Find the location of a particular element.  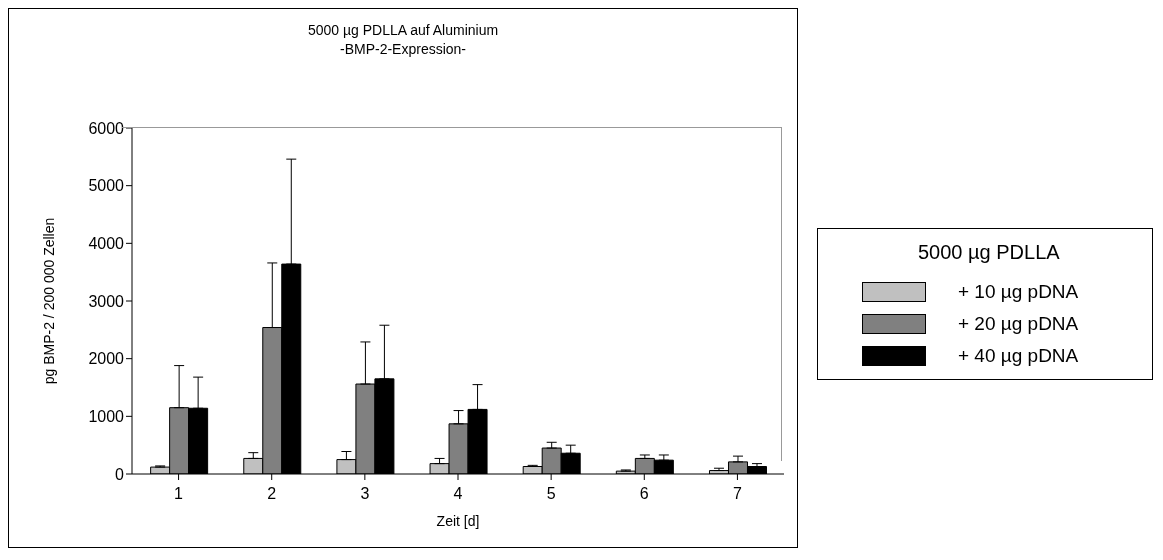

y-axis-title: pg BMP-2 / 200 000 Zellen is located at coordinates (48, 301).